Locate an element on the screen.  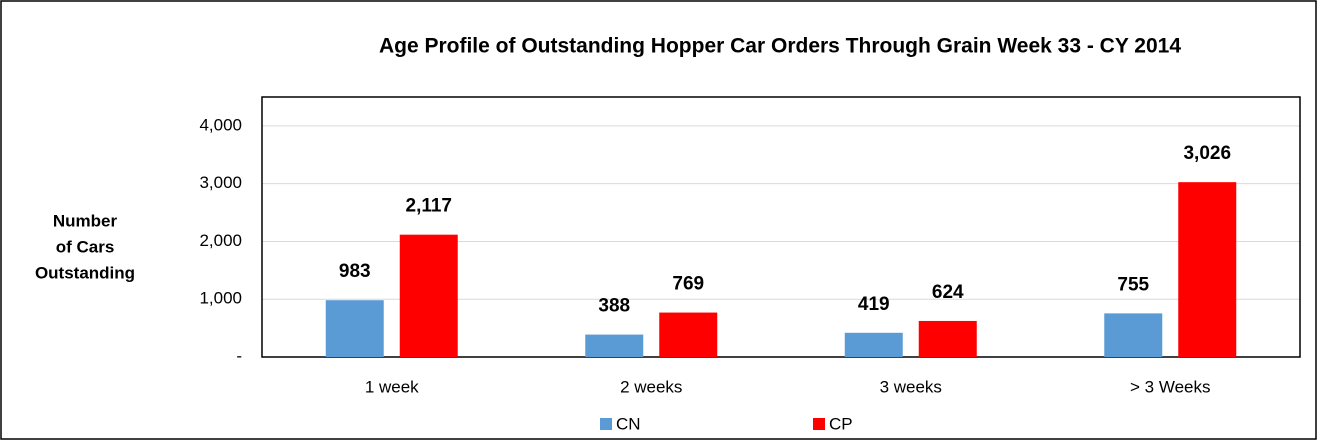
value-label: 419 is located at coordinates (874, 304).